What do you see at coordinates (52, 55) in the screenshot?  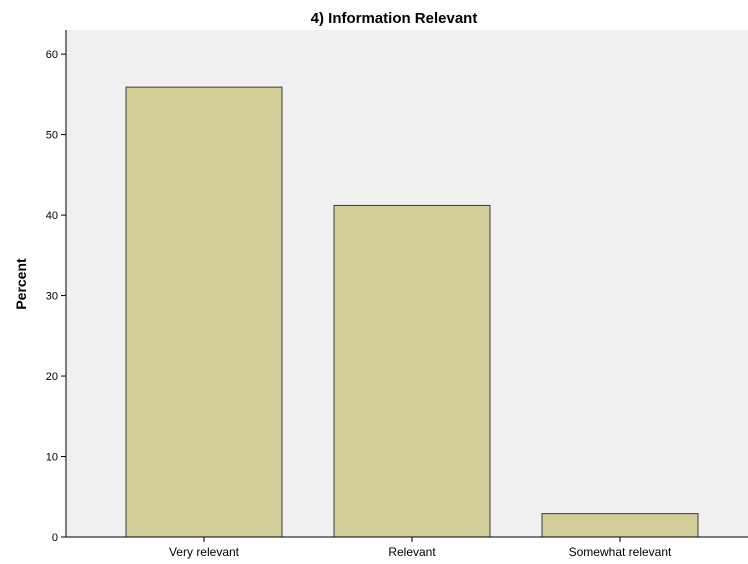 I see `y-tick-label: 60` at bounding box center [52, 55].